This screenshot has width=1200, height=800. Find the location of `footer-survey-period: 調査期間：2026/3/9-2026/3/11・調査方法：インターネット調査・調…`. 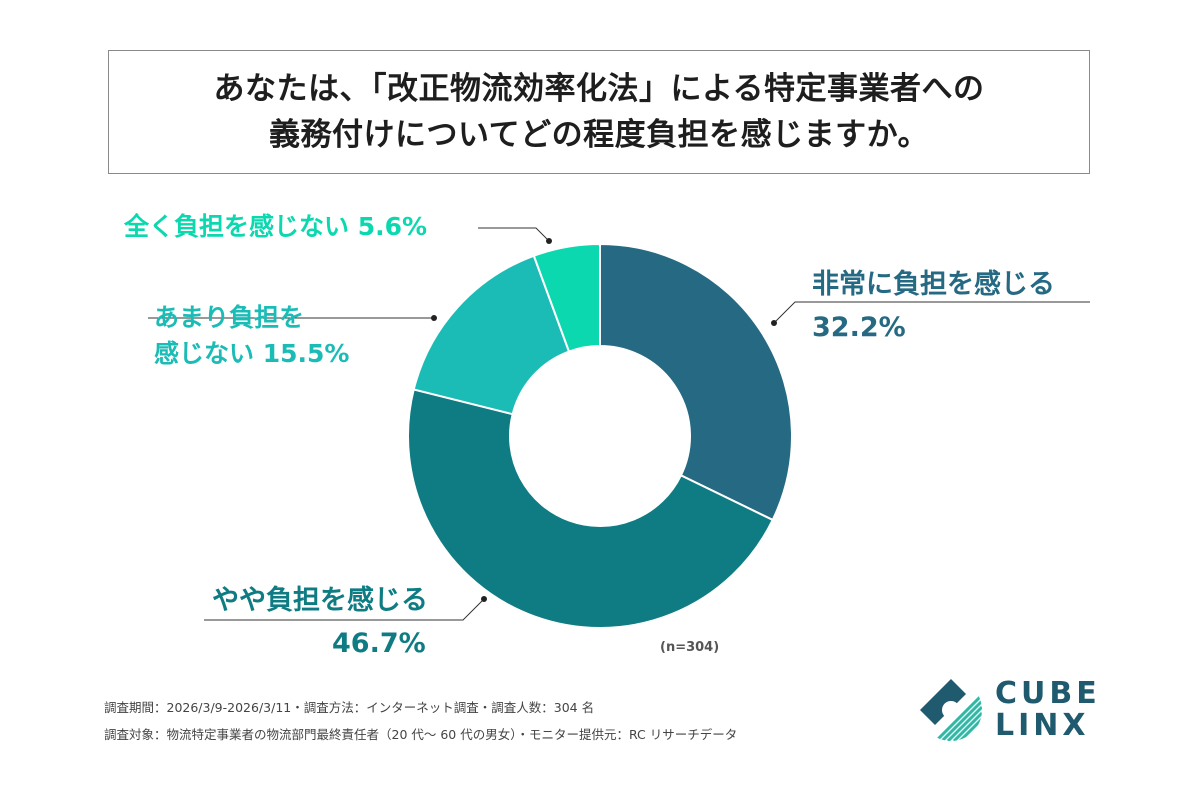

footer-survey-period: 調査期間：2026/3/9-2026/3/11・調査方法：インターネット調査・調… is located at coordinates (349, 707).